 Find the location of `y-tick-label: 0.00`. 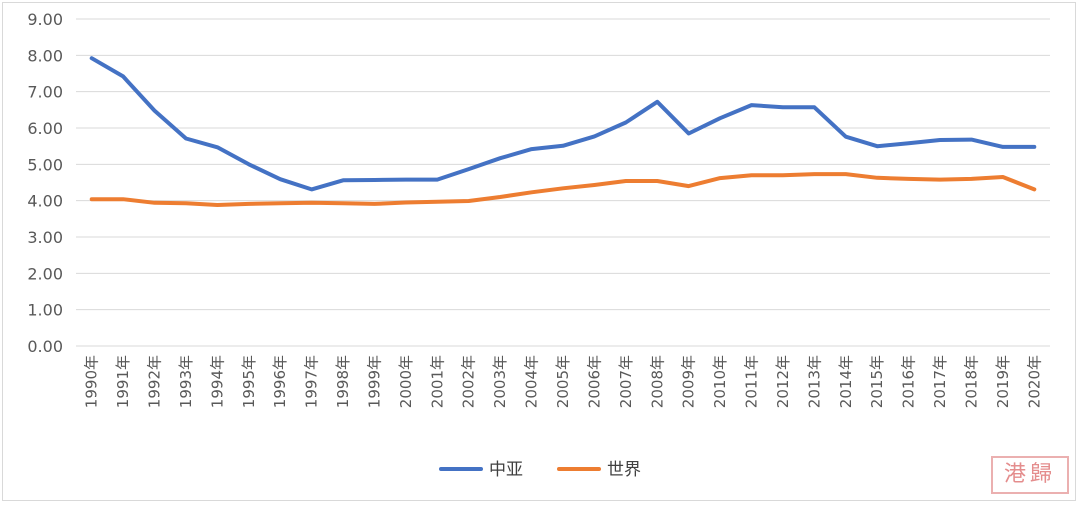

y-tick-label: 0.00 is located at coordinates (45, 346).